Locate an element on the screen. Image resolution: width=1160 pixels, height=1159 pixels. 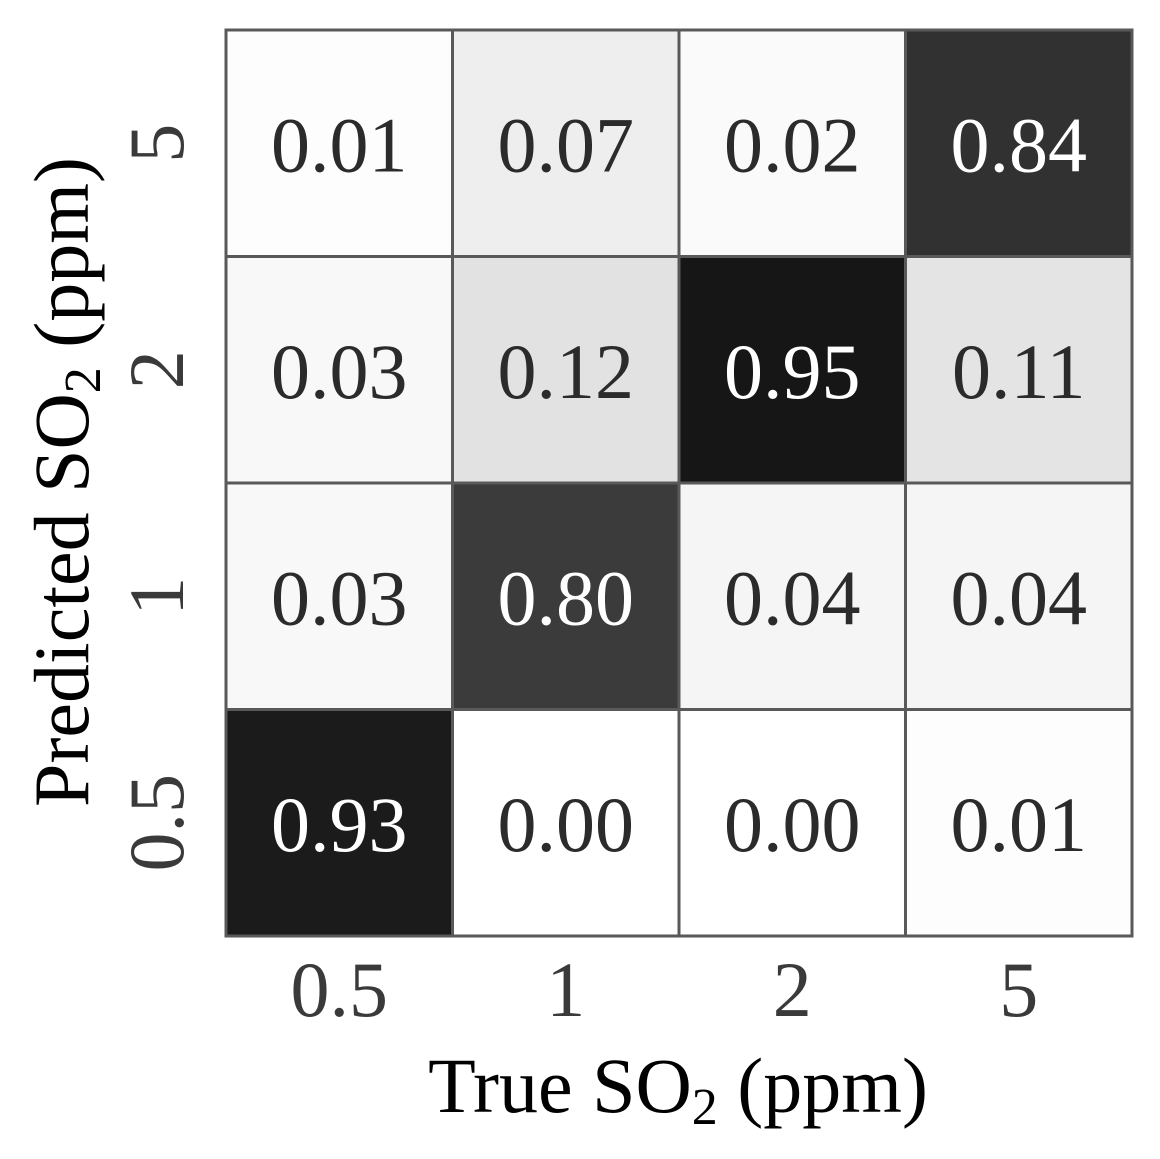
cell-value-label: 0.93 is located at coordinates (339, 824).